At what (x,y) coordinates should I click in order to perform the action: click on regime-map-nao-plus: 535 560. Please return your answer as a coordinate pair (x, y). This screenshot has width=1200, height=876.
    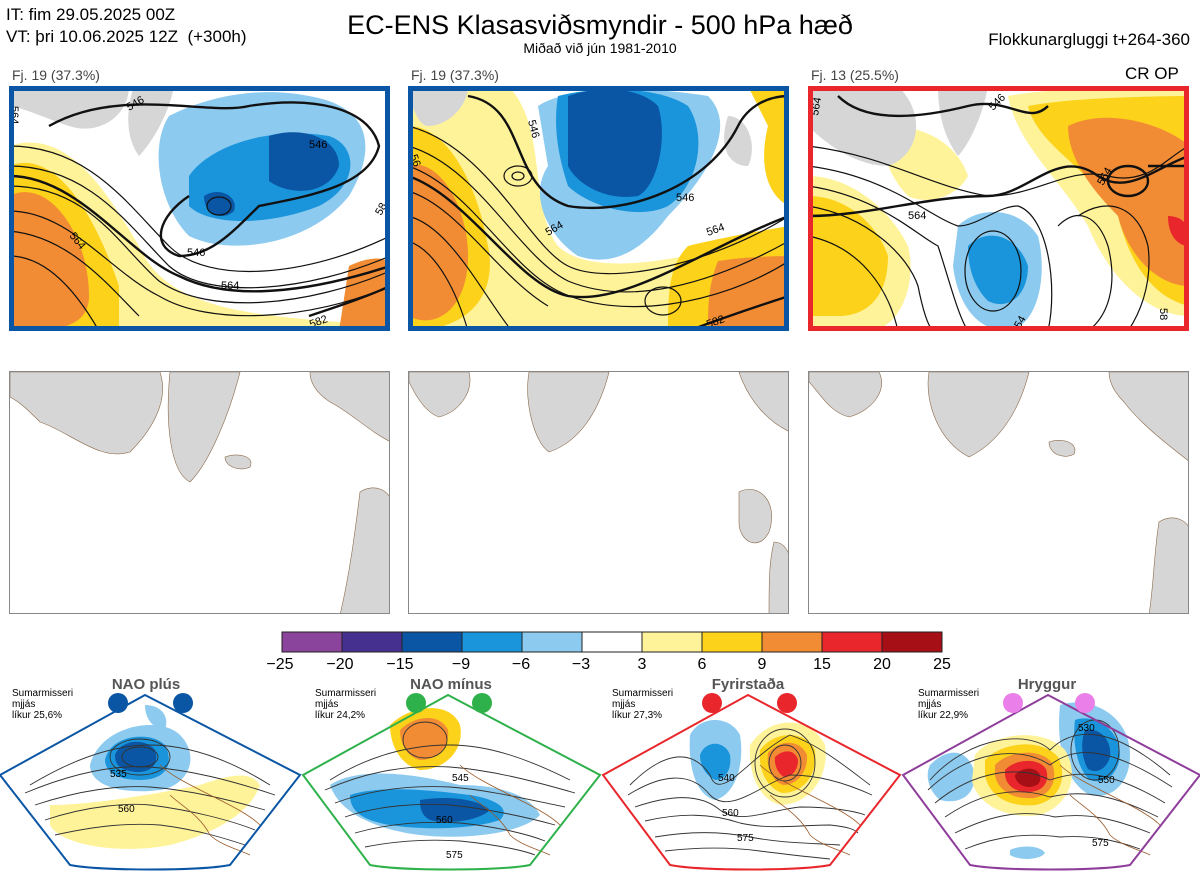
    Looking at the image, I should click on (151, 782).